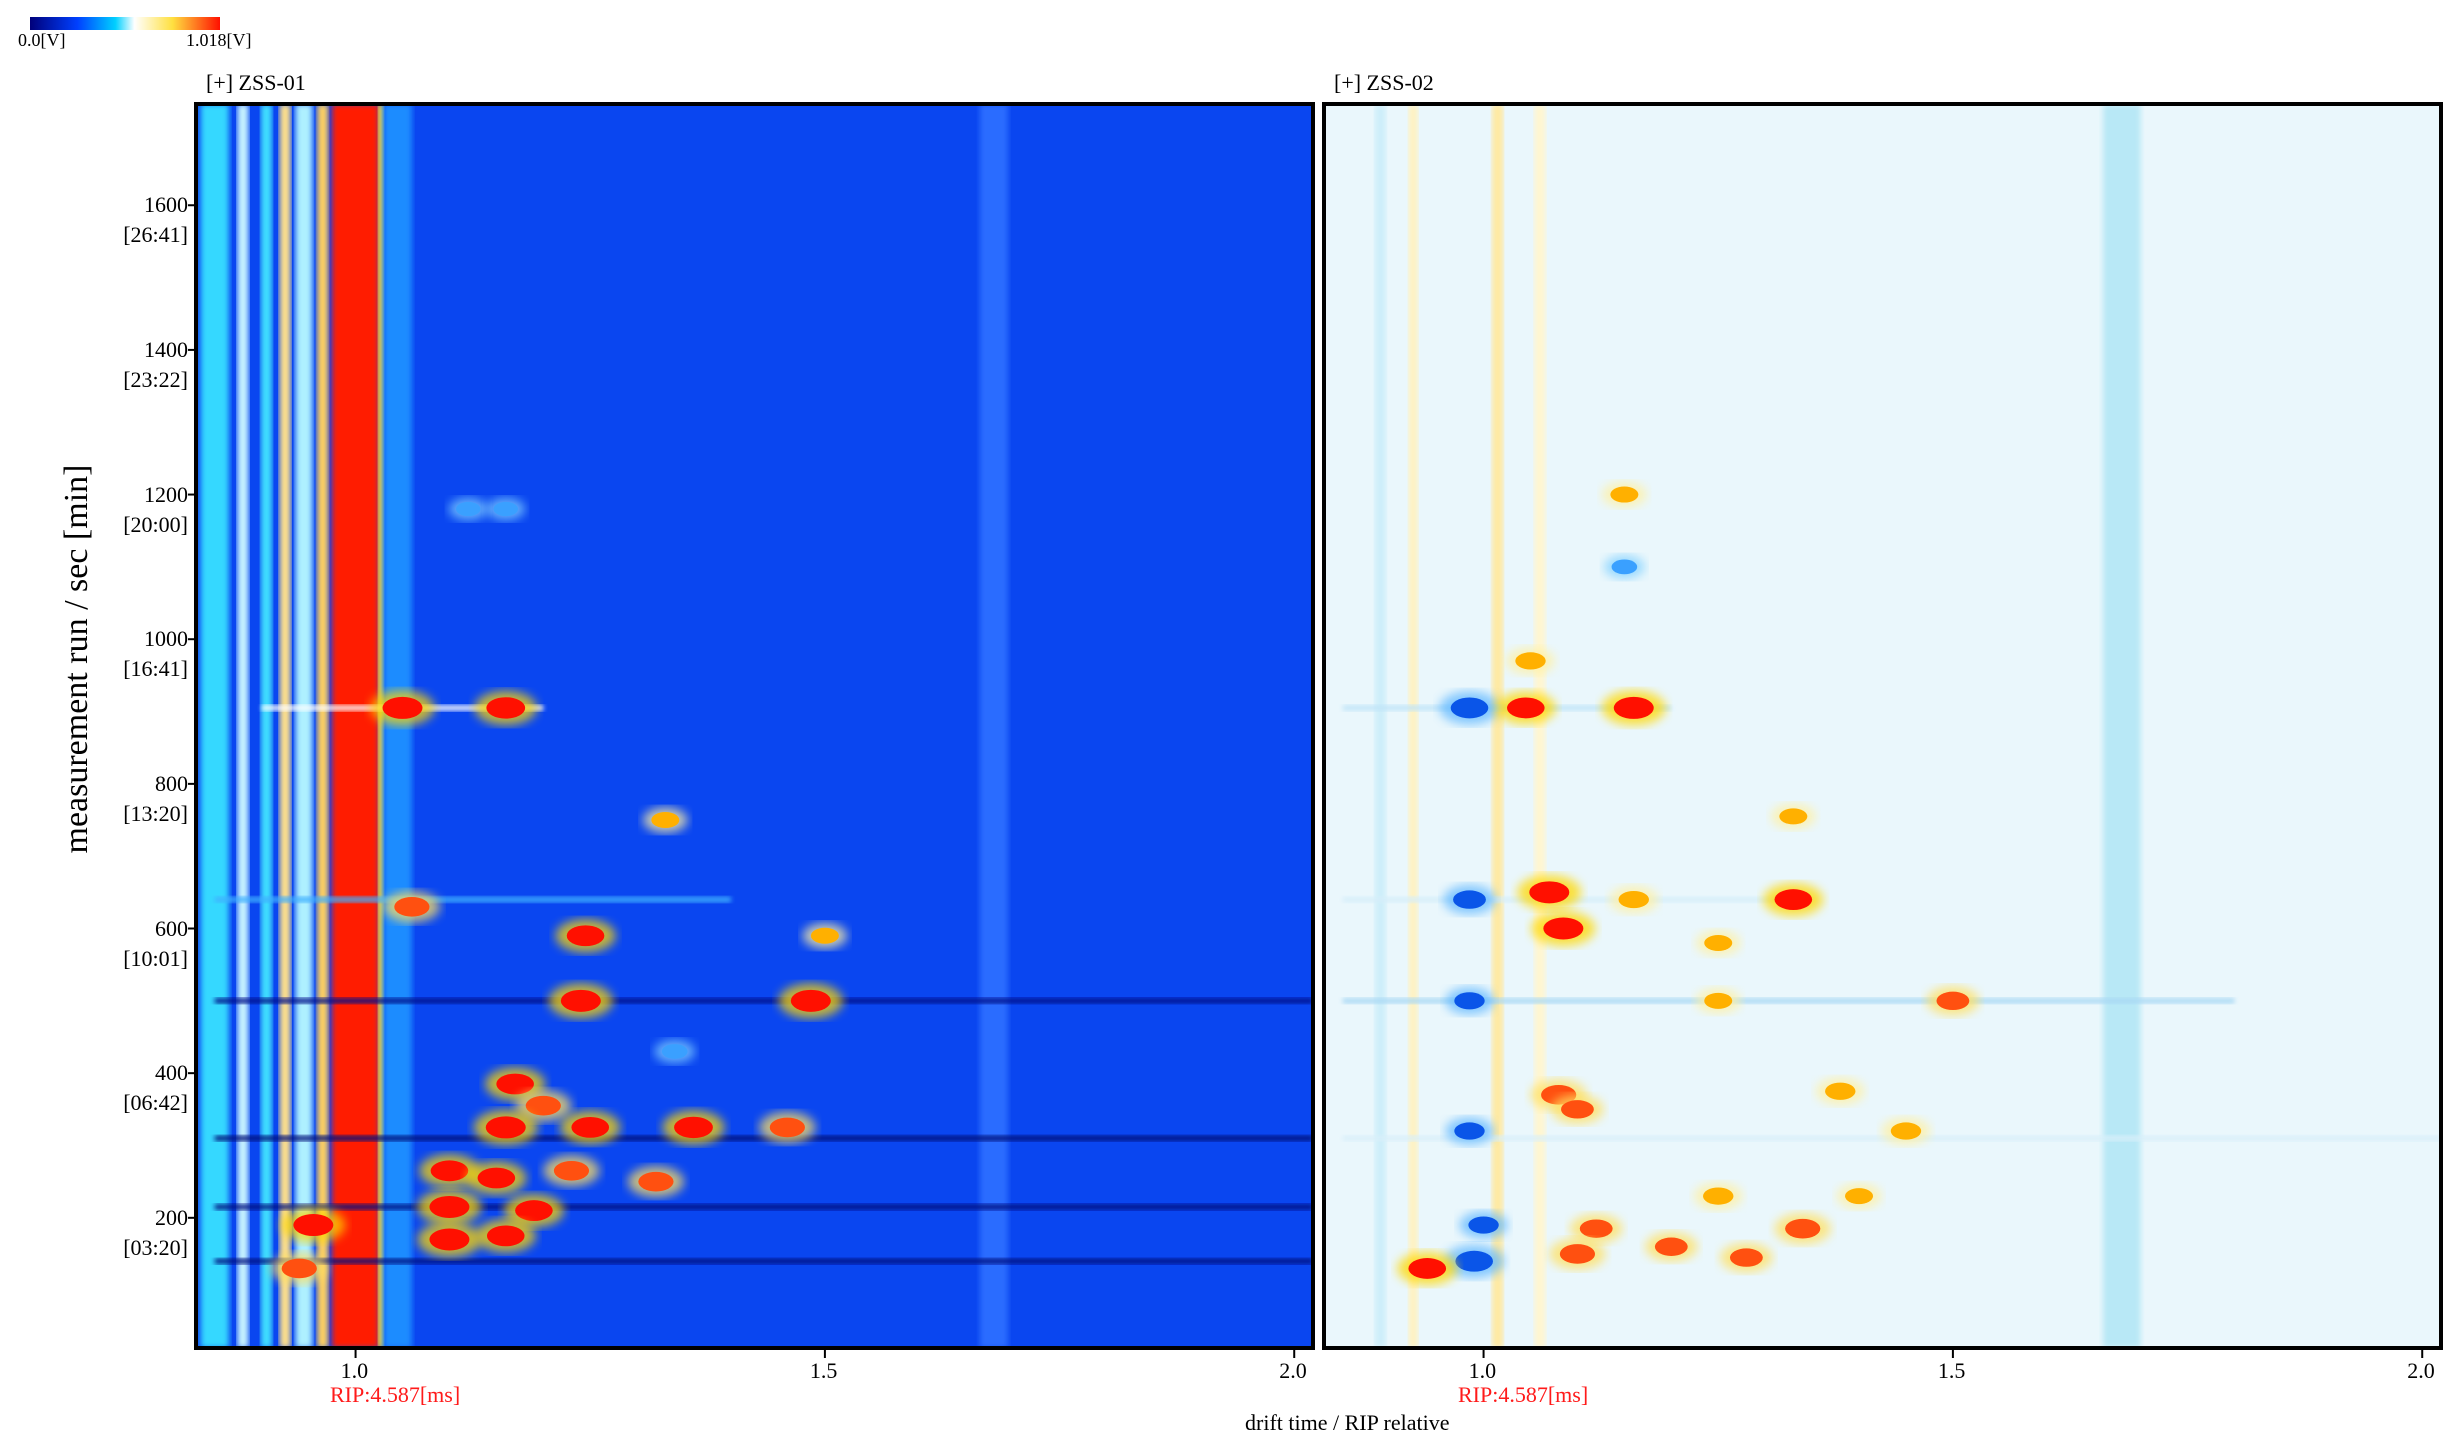  I want to click on p1-x-tick-label-0: 1.0, so click(354, 1370).